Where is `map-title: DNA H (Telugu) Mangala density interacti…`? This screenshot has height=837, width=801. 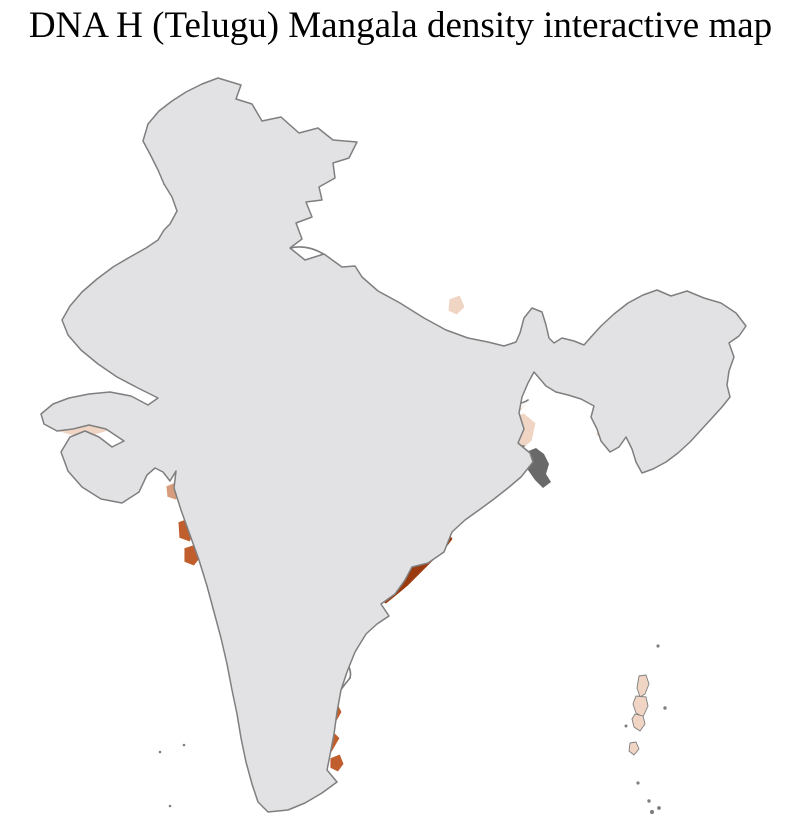 map-title: DNA H (Telugu) Mangala density interacti… is located at coordinates (400, 25).